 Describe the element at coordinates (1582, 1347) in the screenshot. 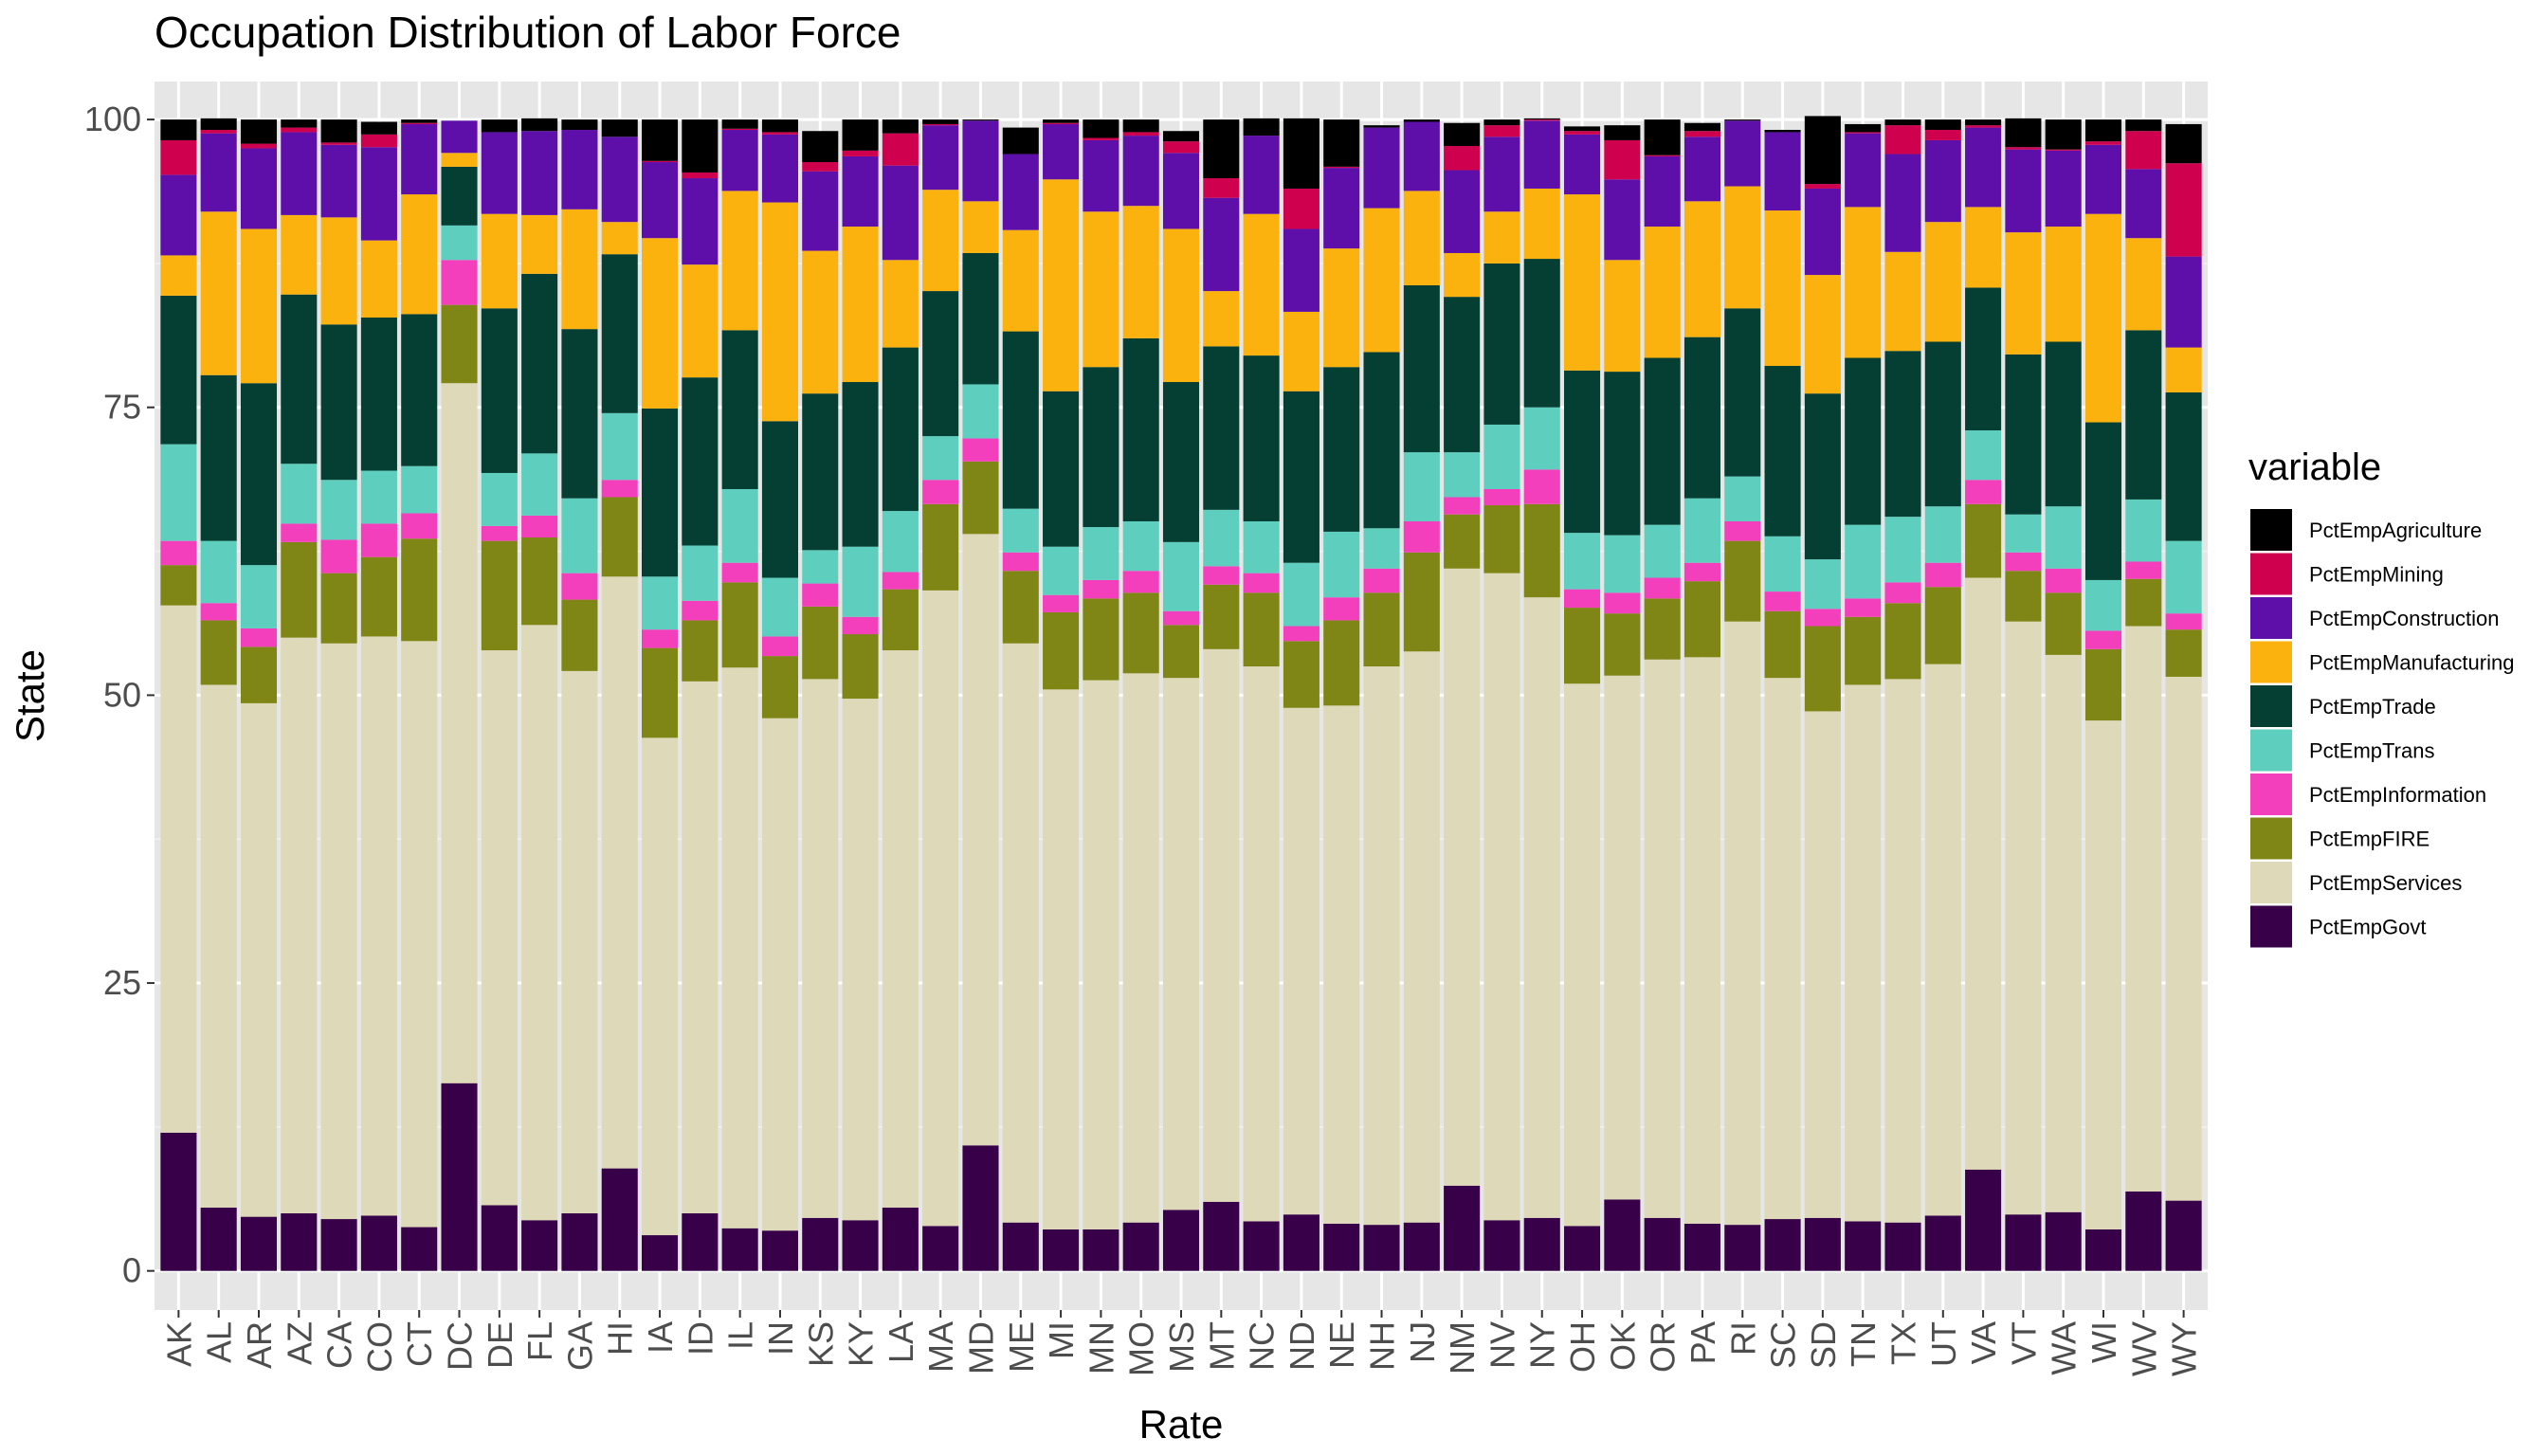

I see `x-tick-label: OH` at that location.